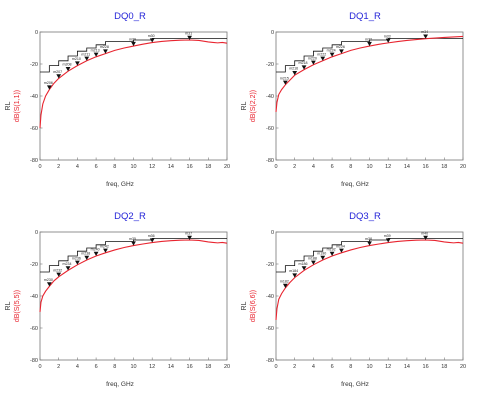 This screenshot has height=400, width=480. Describe the element at coordinates (331, 250) in the screenshot. I see `marker-label: m192` at that location.